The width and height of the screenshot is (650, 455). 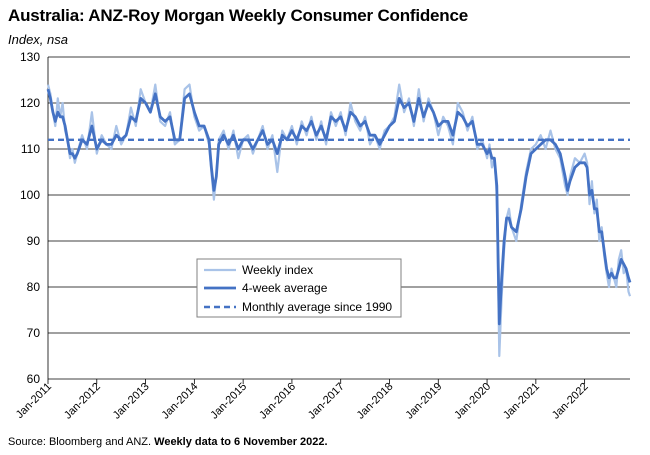 What do you see at coordinates (180, 401) in the screenshot?
I see `x-tick-label: Jan-2014` at bounding box center [180, 401].